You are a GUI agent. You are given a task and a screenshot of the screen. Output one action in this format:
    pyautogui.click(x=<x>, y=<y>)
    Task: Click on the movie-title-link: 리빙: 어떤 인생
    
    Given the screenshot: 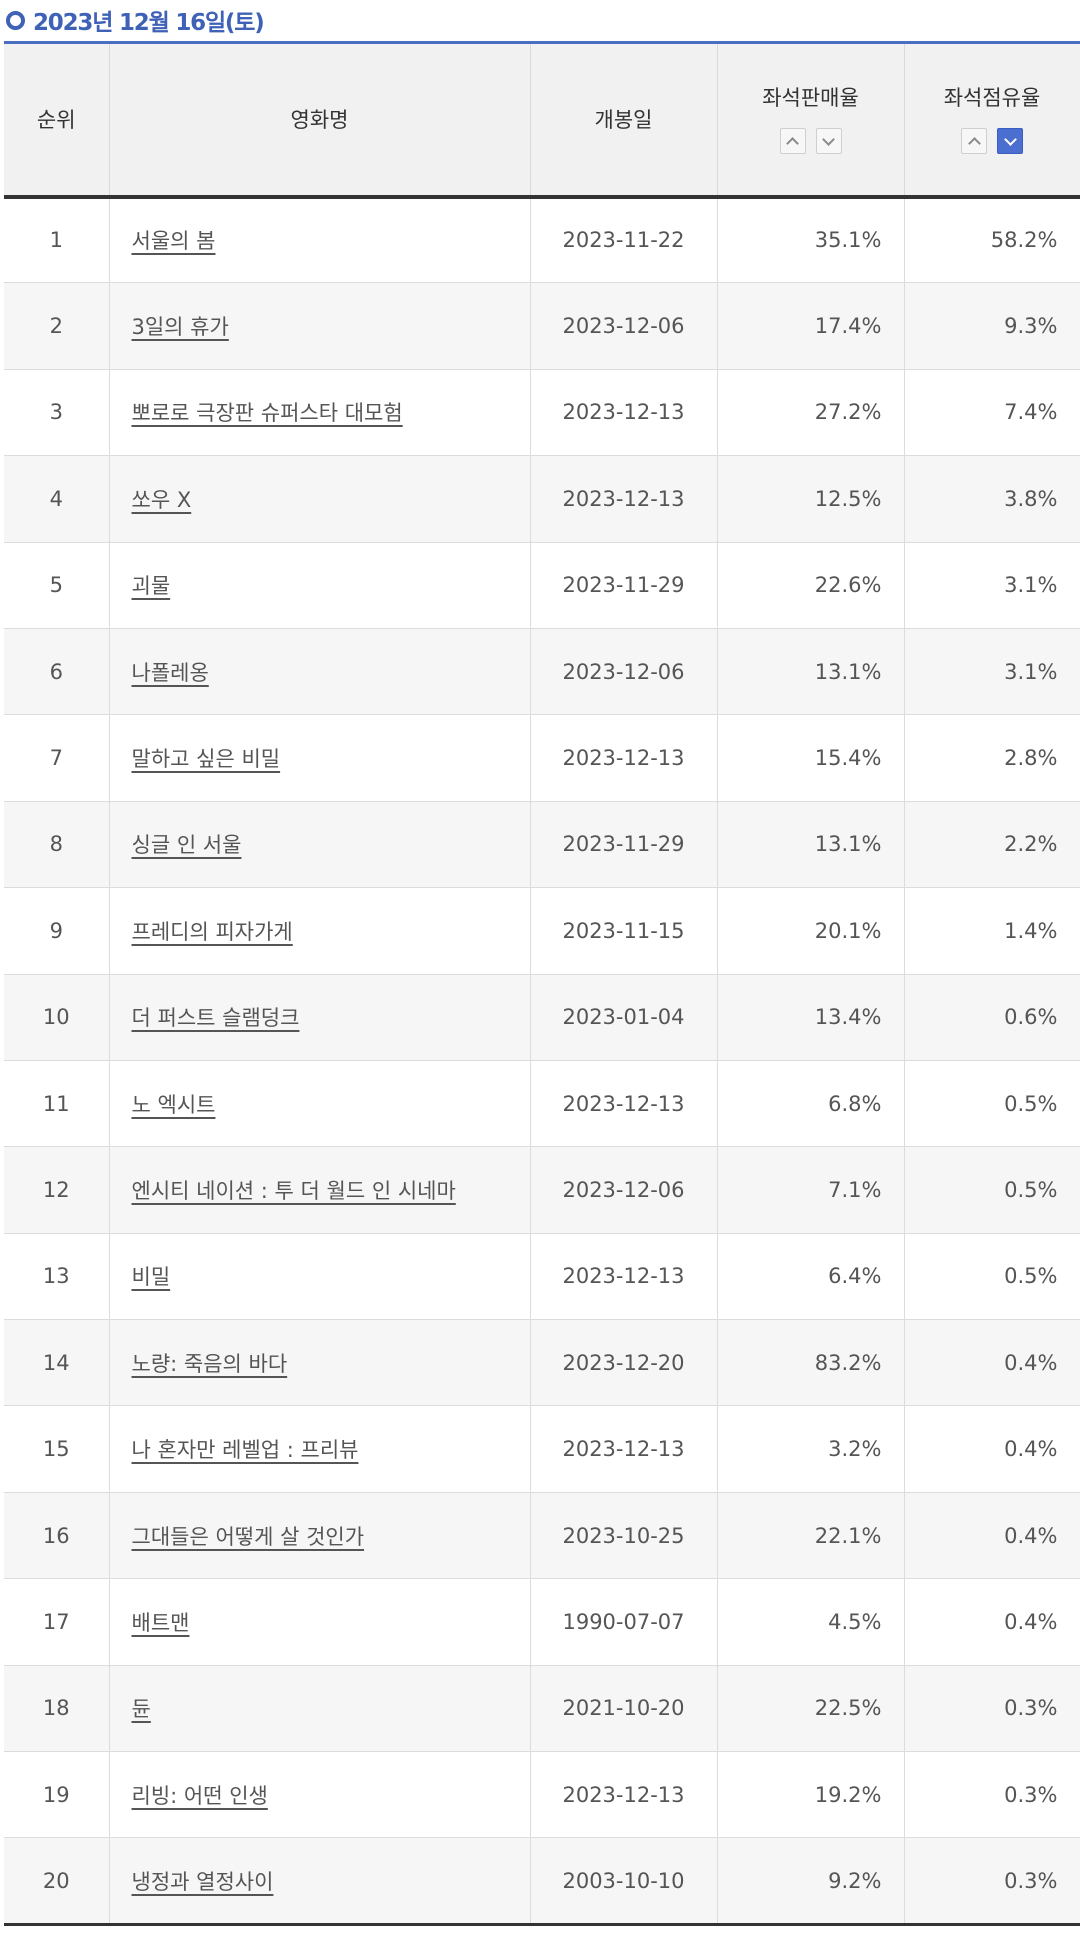 What is the action you would take?
    pyautogui.click(x=199, y=1795)
    